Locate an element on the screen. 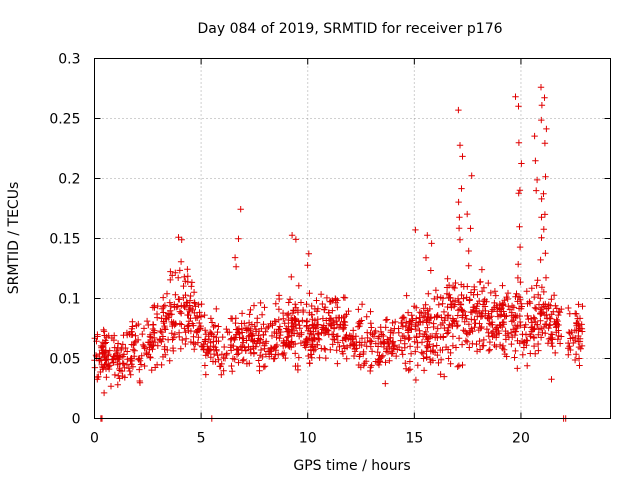 Image resolution: width=640 pixels, height=480 pixels. x-tick-label: 5 is located at coordinates (201, 439).